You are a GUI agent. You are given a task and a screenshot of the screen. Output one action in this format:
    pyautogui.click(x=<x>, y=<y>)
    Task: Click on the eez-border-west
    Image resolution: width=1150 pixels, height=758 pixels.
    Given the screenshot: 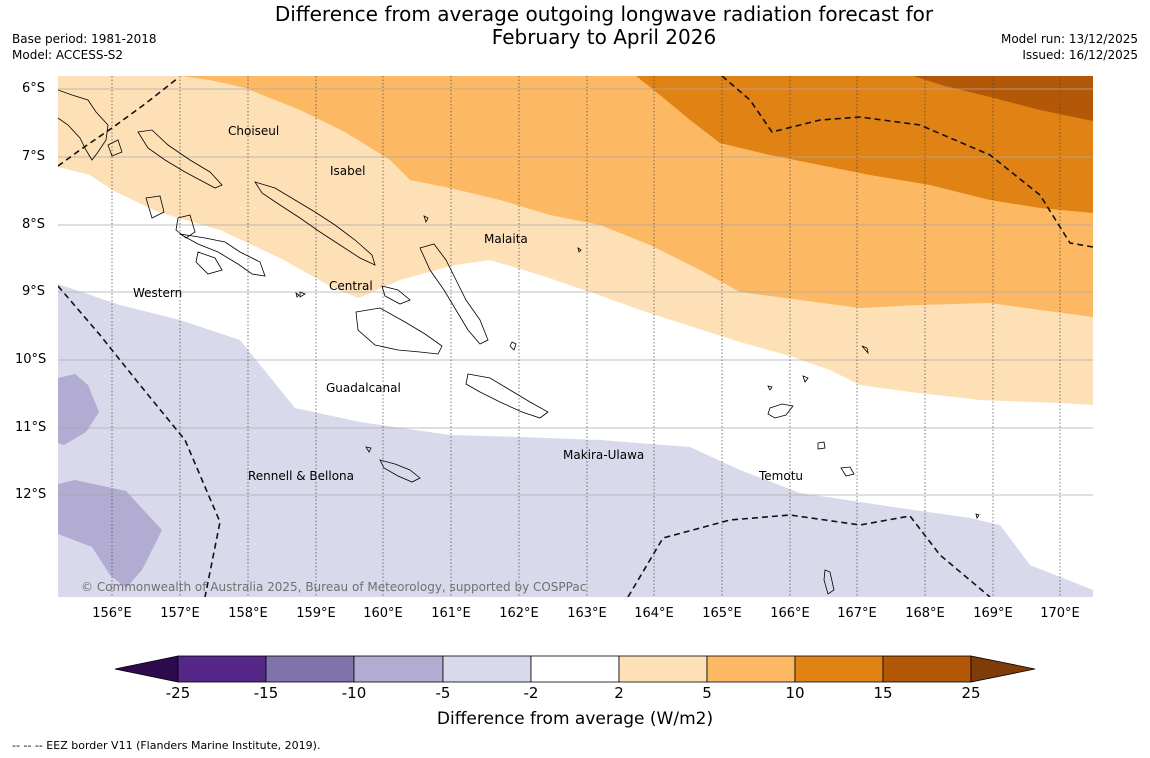 What is the action you would take?
    pyautogui.click(x=139, y=441)
    